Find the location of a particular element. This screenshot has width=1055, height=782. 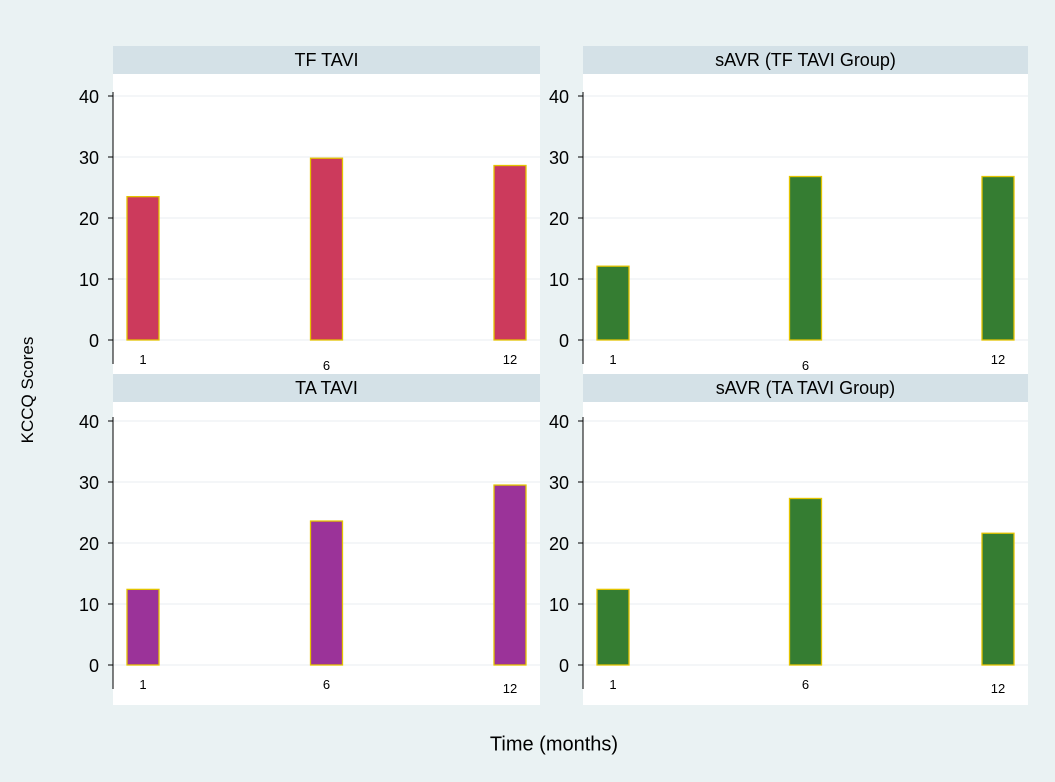

panel-title: TA TAVI is located at coordinates (326, 388).